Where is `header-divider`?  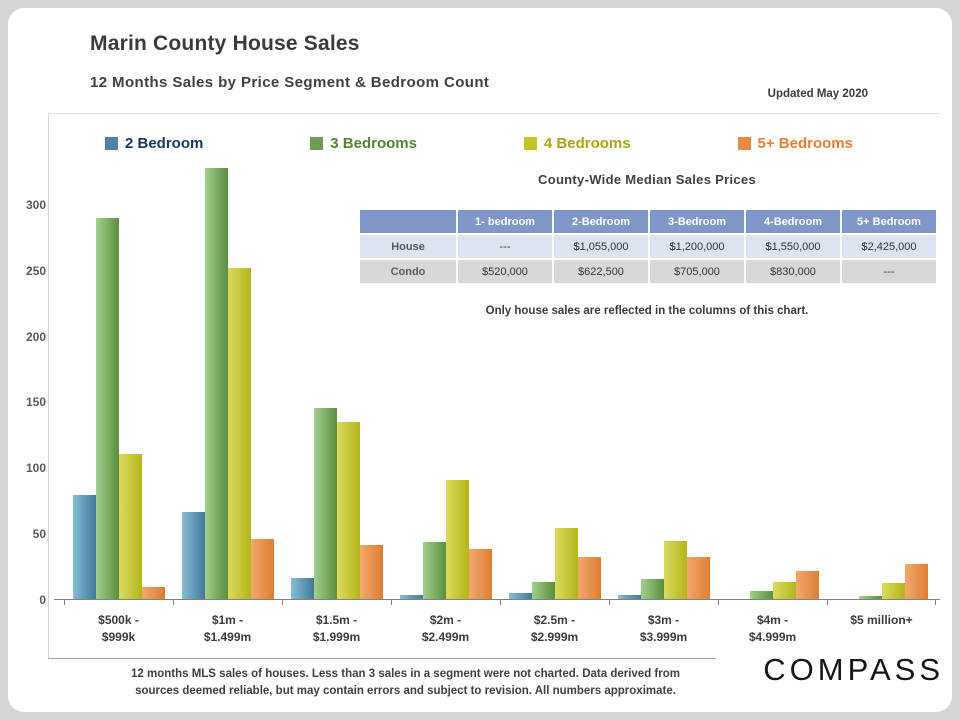 header-divider is located at coordinates (494, 113).